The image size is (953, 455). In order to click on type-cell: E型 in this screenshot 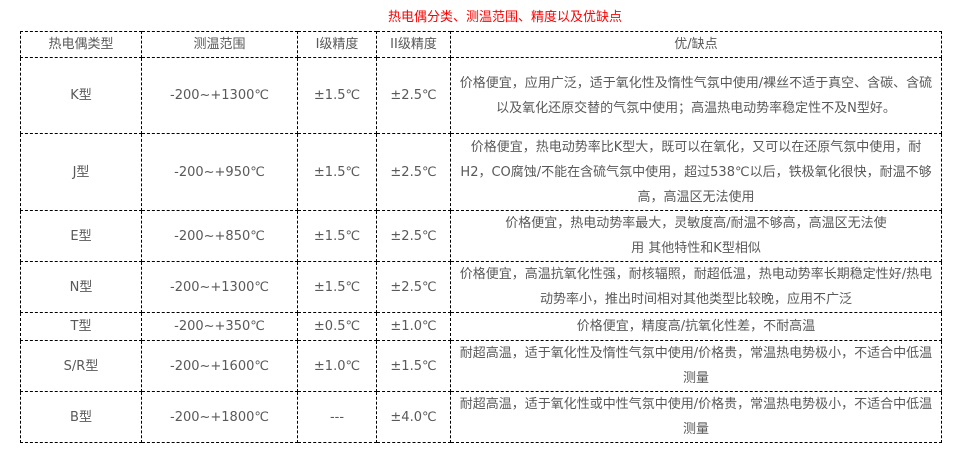, I will do `click(81, 236)`.